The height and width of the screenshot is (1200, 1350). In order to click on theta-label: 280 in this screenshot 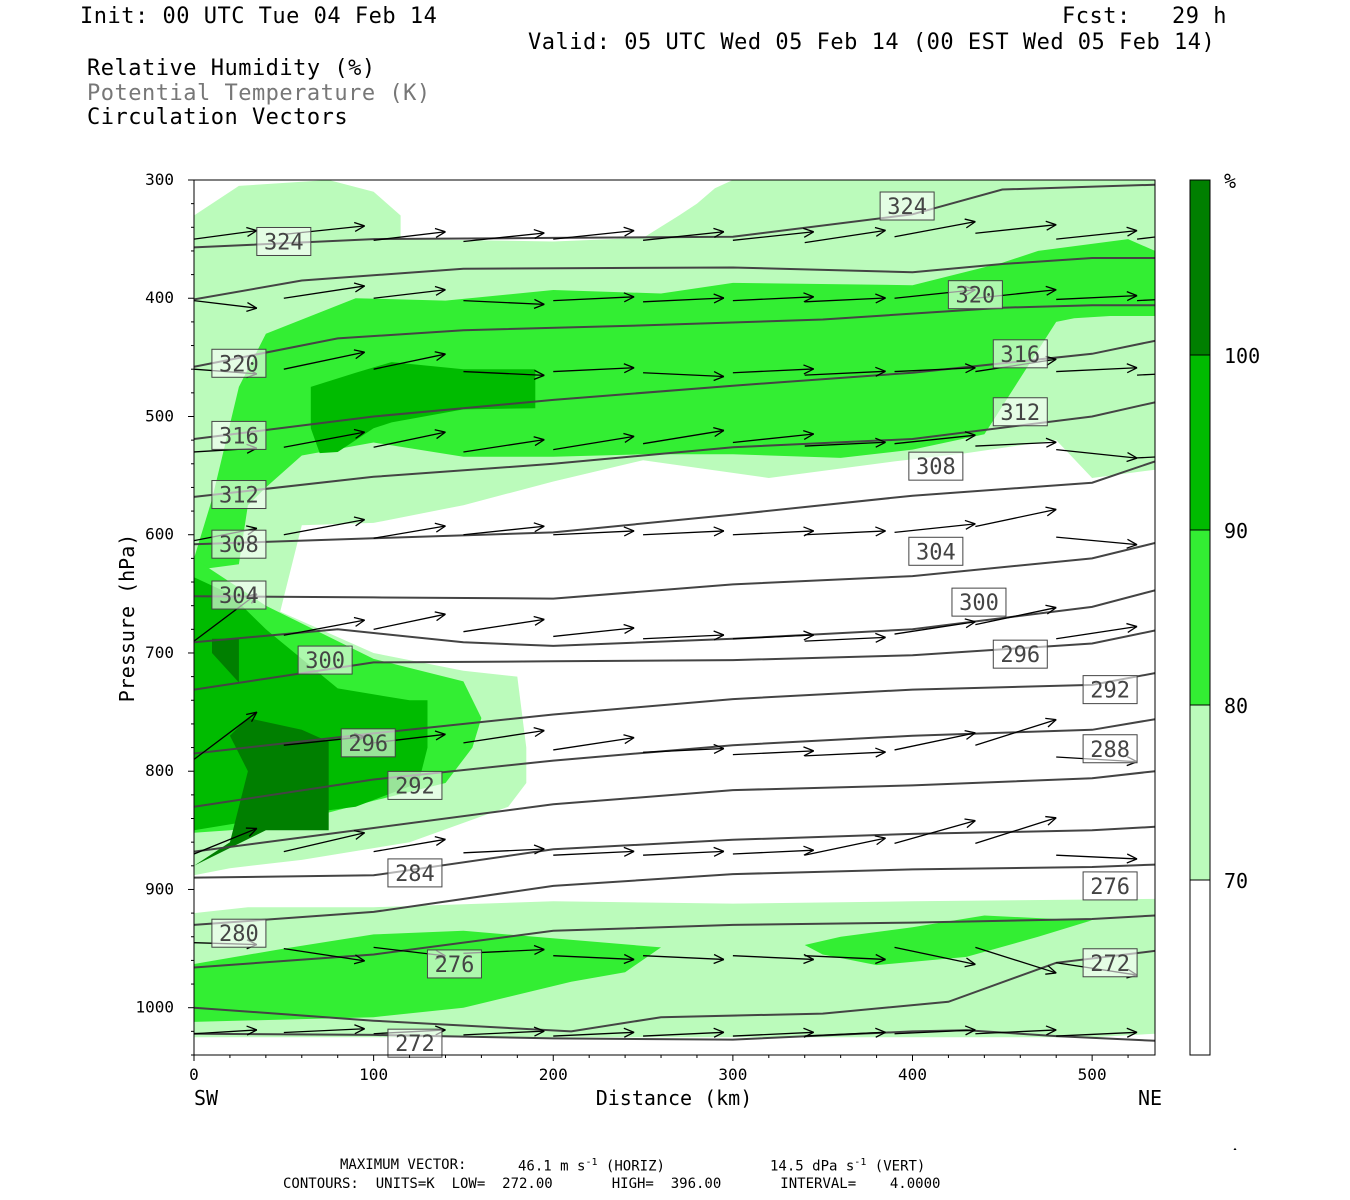, I will do `click(239, 933)`.